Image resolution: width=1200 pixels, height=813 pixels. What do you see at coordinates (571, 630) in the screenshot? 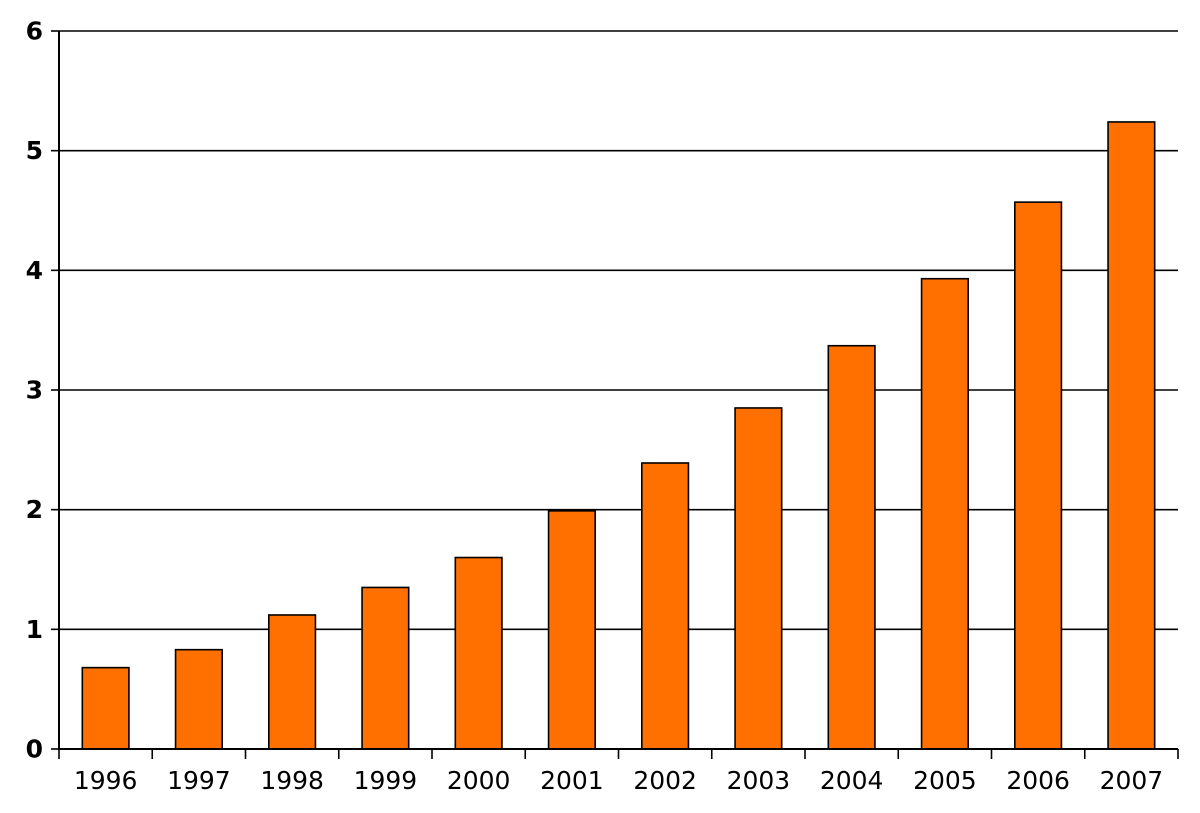
I see `bar-2001` at bounding box center [571, 630].